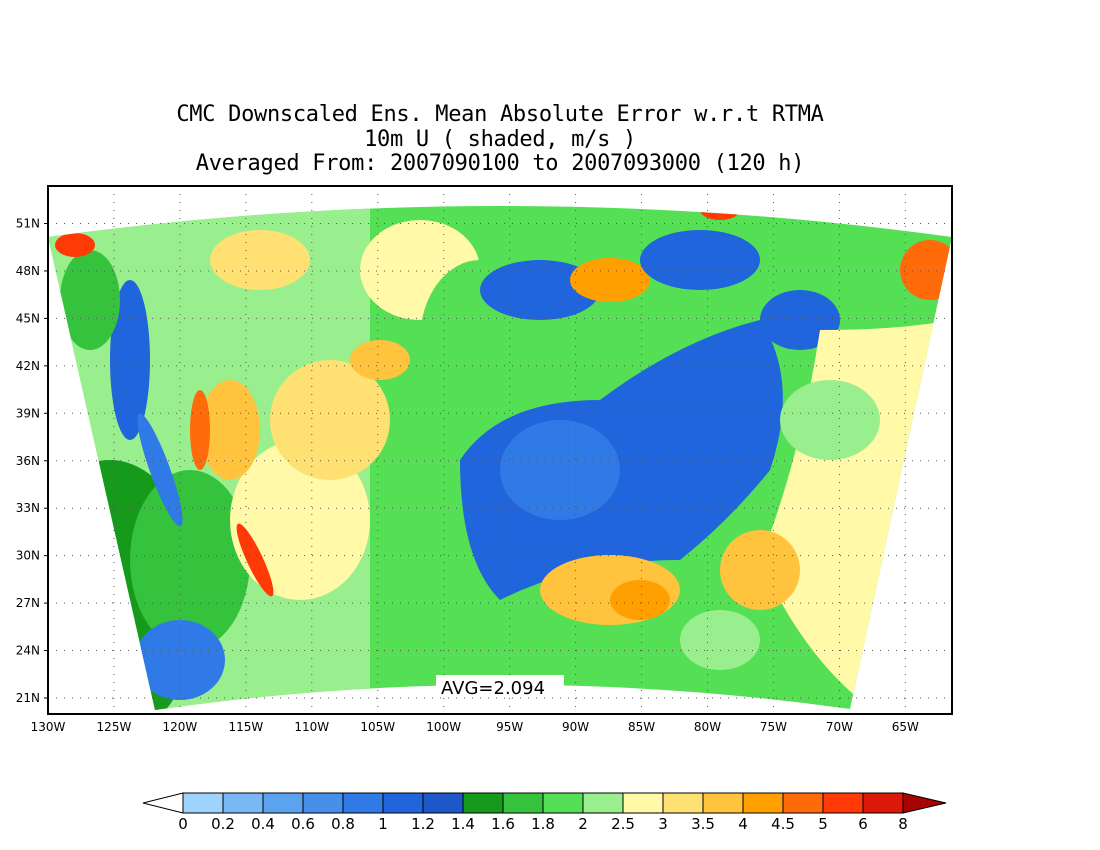 The width and height of the screenshot is (1100, 850). Describe the element at coordinates (423, 824) in the screenshot. I see `colorbar-label: 1.2` at that location.